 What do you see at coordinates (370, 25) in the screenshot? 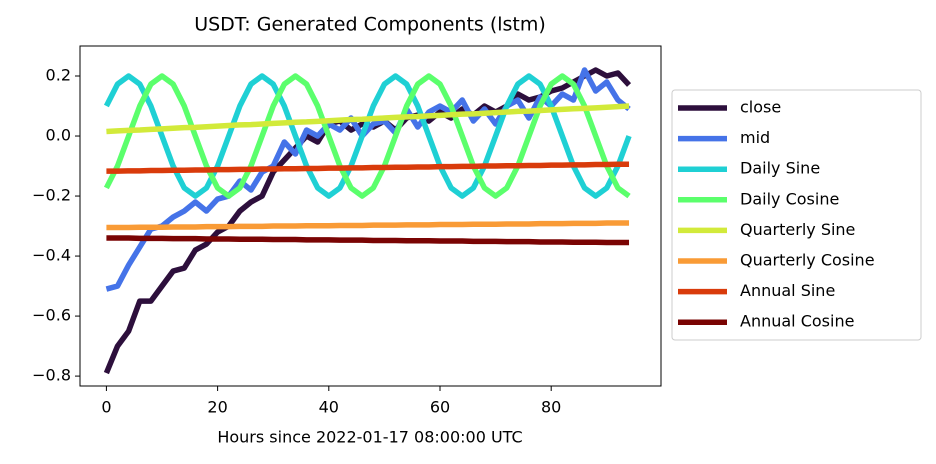
I see `chart-title: USDT: Generated Components (lstm)` at bounding box center [370, 25].